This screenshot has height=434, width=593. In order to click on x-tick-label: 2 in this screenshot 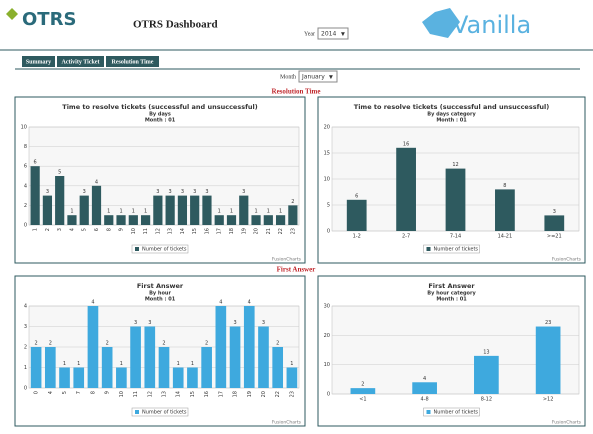, I will do `click(48, 229)`.